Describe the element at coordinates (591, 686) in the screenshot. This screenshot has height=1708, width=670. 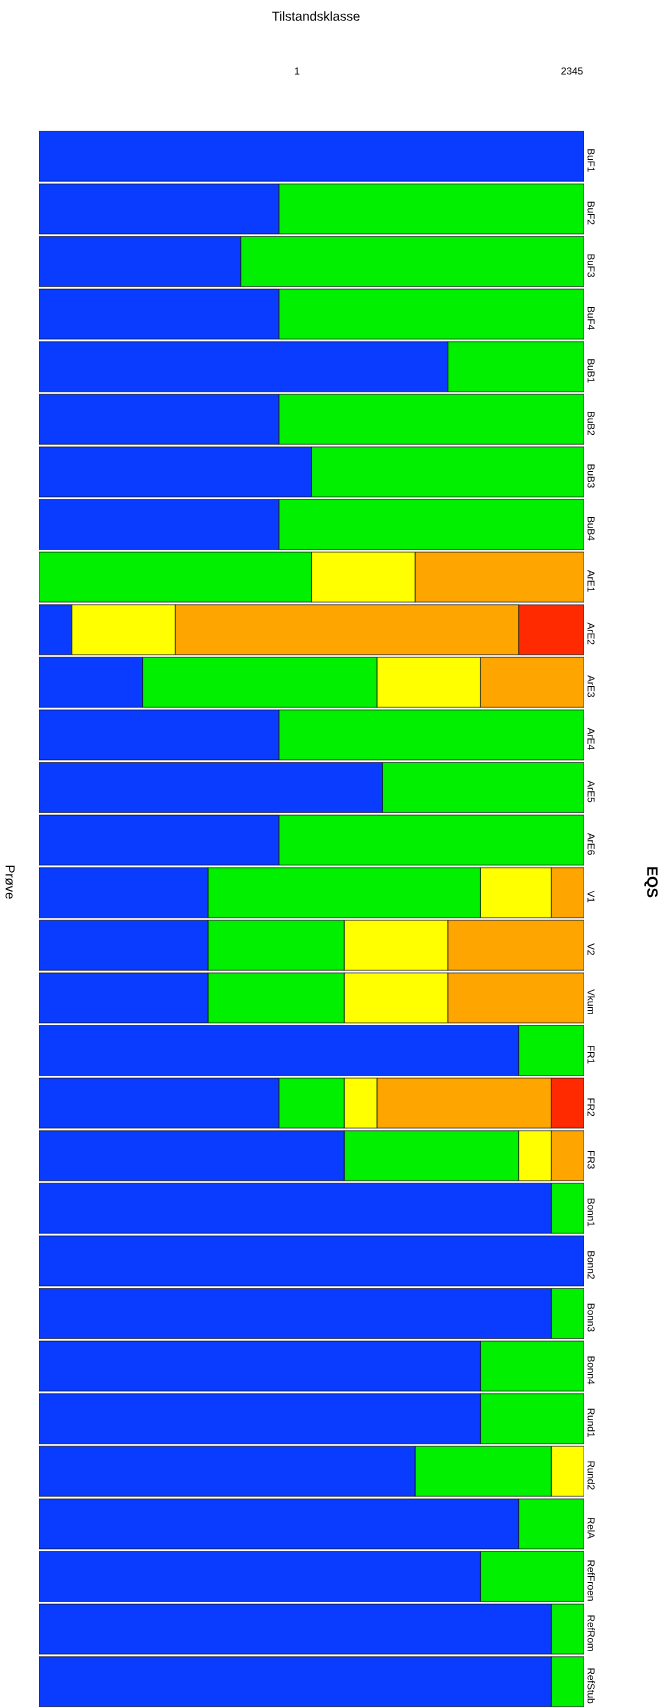
I see `y-tick-label: ArE3` at that location.